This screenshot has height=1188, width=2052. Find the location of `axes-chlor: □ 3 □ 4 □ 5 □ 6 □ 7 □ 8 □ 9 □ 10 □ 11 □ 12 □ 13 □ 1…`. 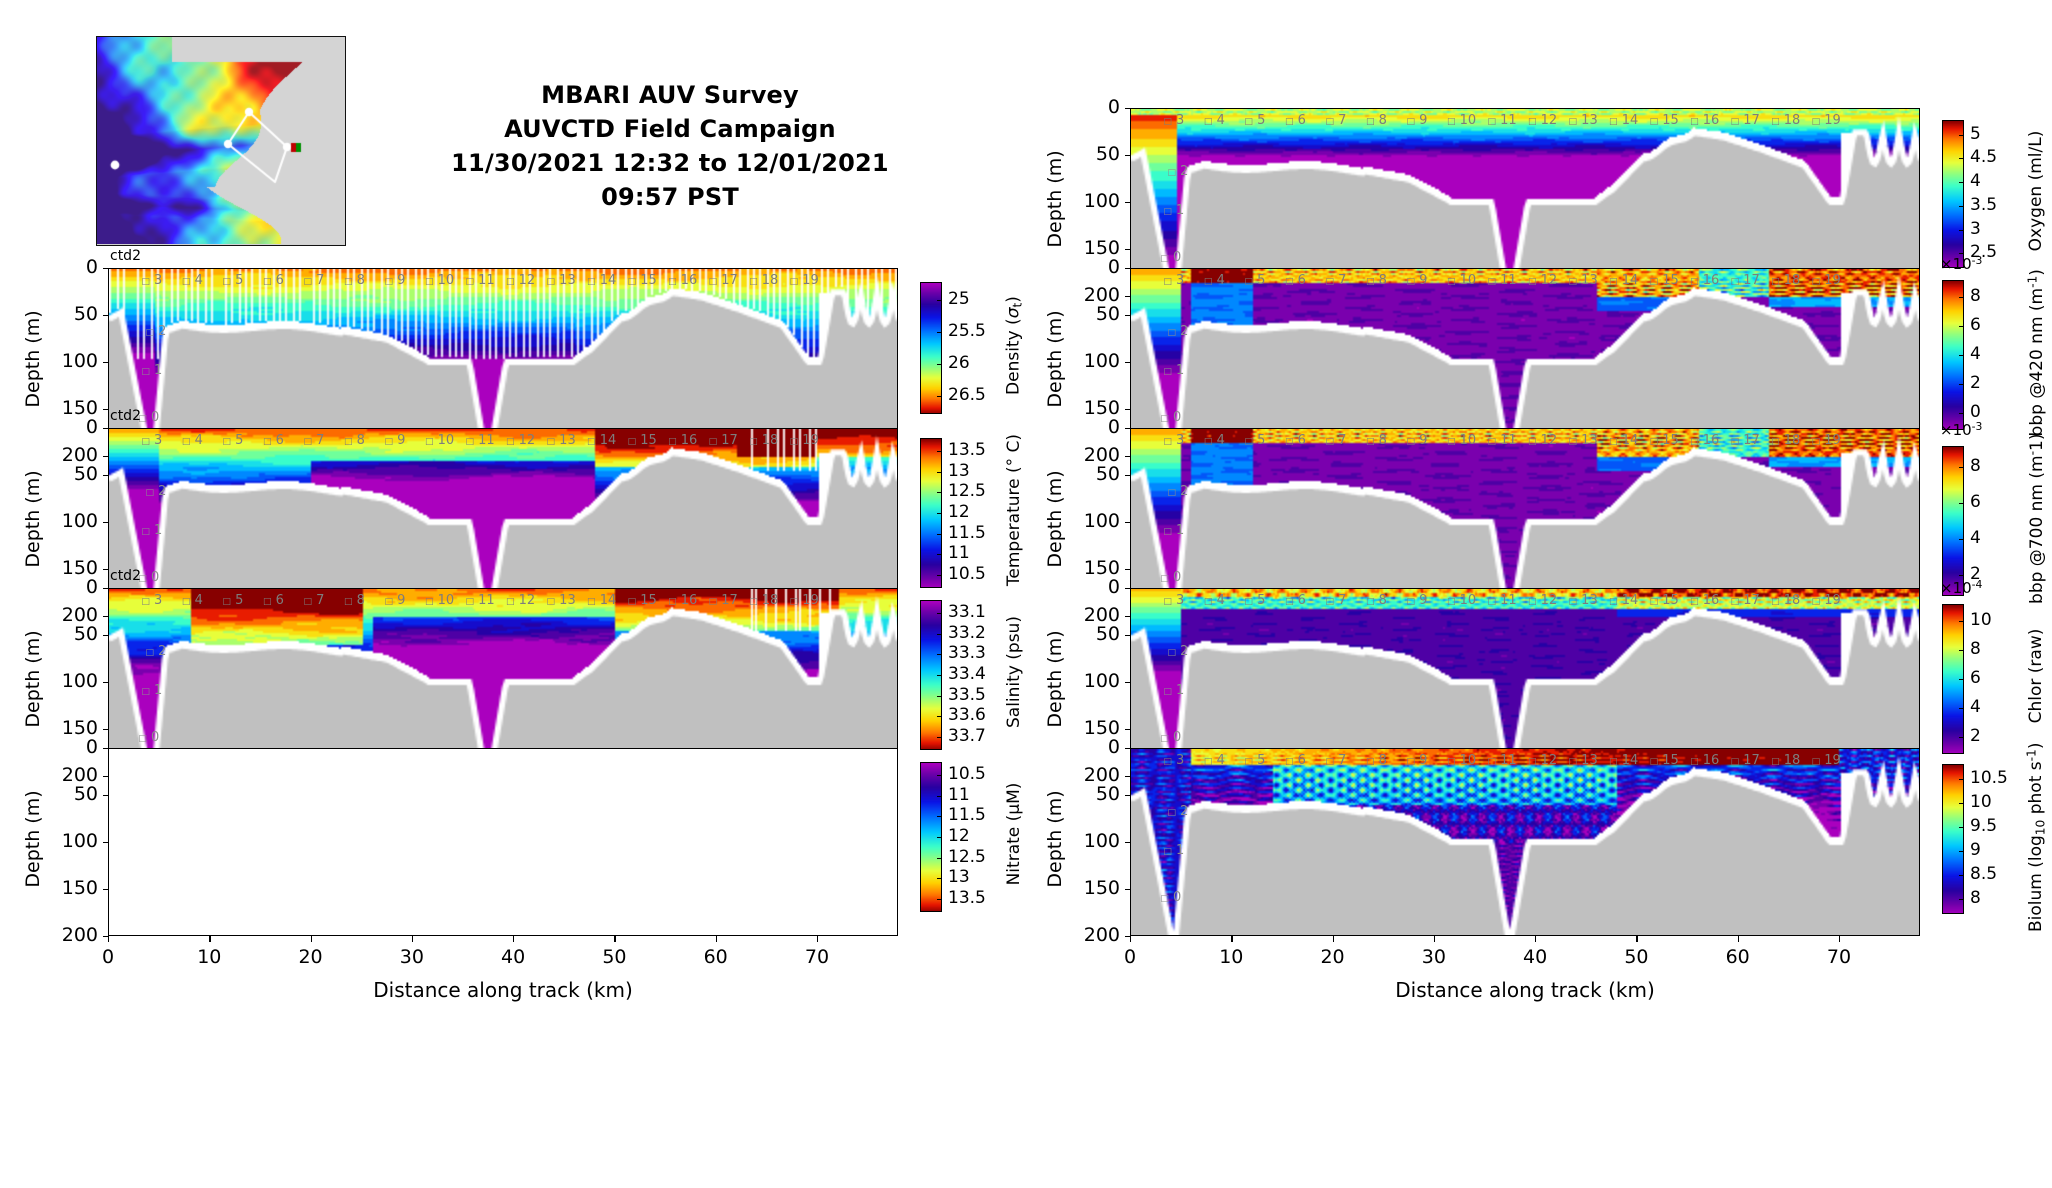

axes-chlor: □ 3 □ 4 □ 5 □ 6 □ 7 □ 8 □ 9 □ 10 □ 11 □ 12 □ 13 □ 1… is located at coordinates (1525, 682).